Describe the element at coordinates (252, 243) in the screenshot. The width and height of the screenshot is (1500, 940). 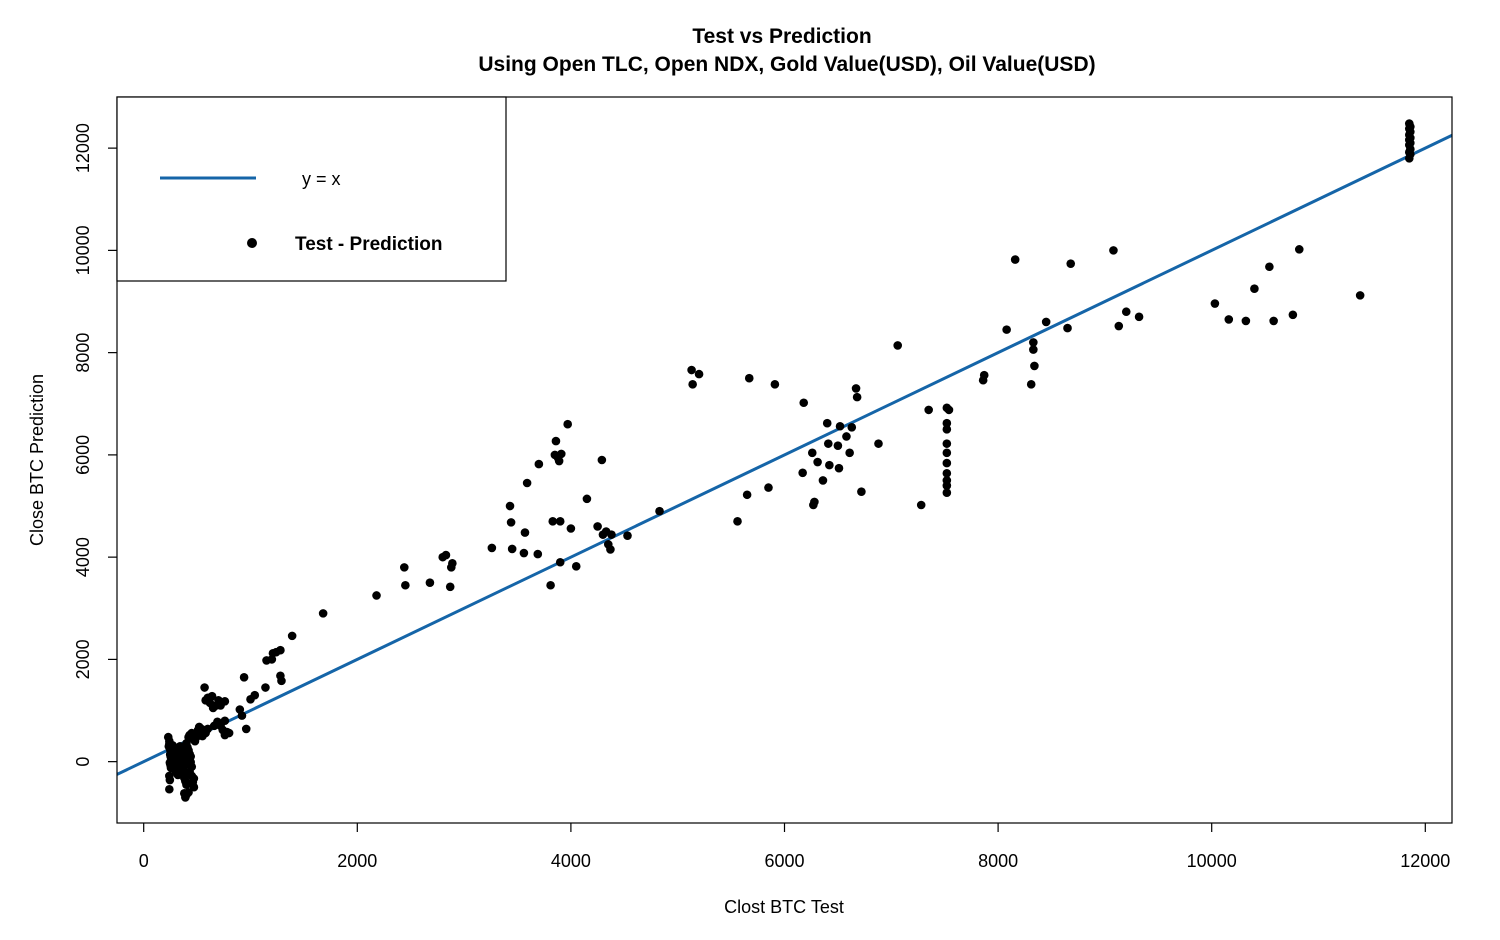
I see `legend-point-swatch` at that location.